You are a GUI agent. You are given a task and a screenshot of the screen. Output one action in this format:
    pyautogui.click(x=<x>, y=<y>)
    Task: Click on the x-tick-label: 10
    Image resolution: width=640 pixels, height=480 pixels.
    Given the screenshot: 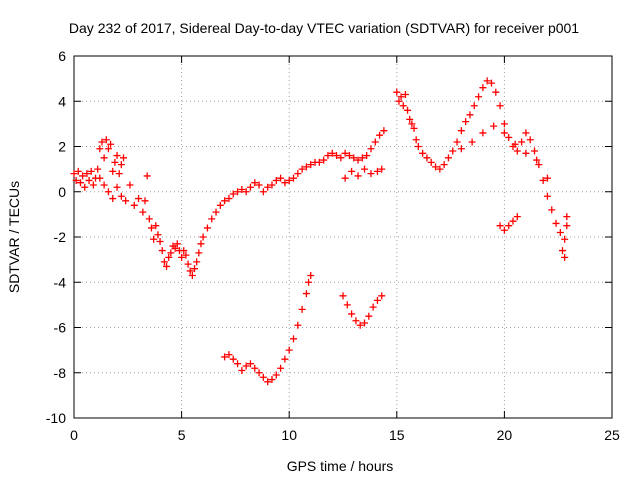 What is the action you would take?
    pyautogui.click(x=289, y=435)
    